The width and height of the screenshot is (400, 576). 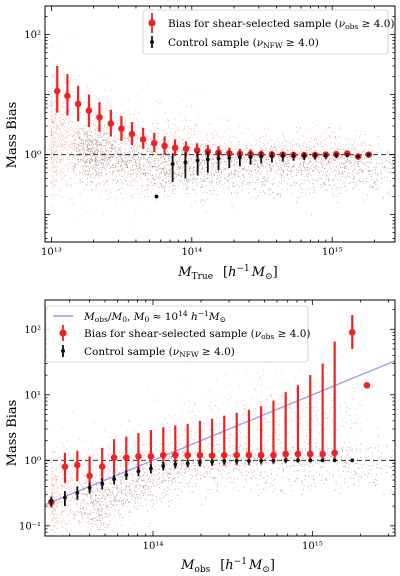 What do you see at coordinates (12, 433) in the screenshot?
I see `bottom-y-axis-label: Mass Bias` at bounding box center [12, 433].